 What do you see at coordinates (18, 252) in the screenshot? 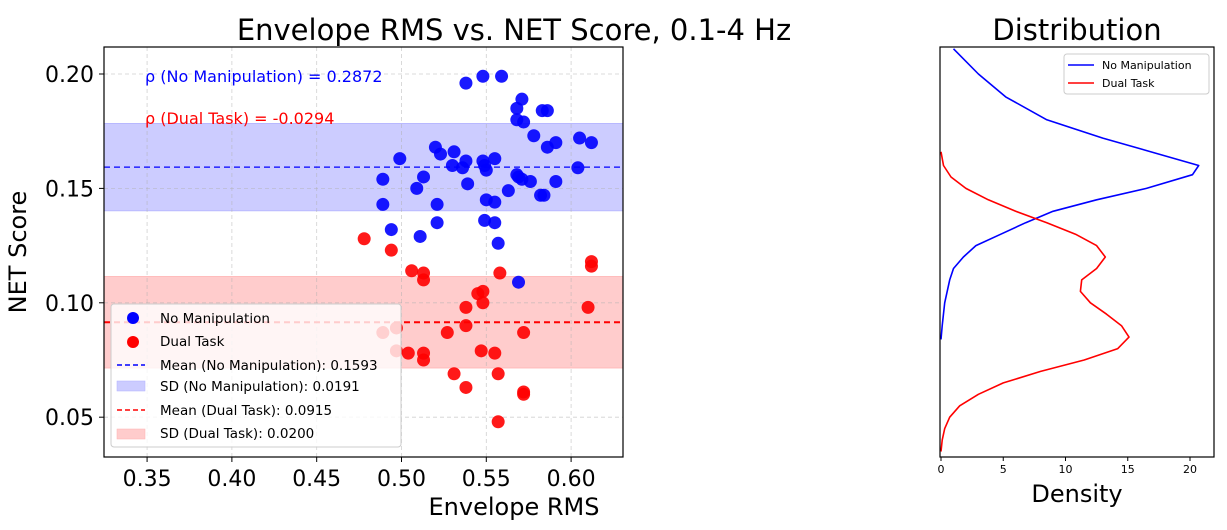
I see `y-axis-label: NET Score` at bounding box center [18, 252].